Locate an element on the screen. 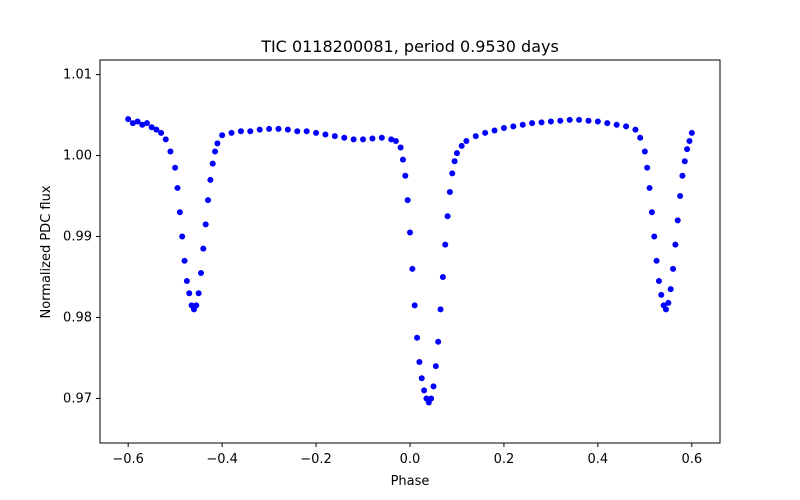 This screenshot has width=800, height=500. x-axis-ticks: −0.6 −0.4 −0.2 0.0 0.2 0.4 0.6 is located at coordinates (407, 455).